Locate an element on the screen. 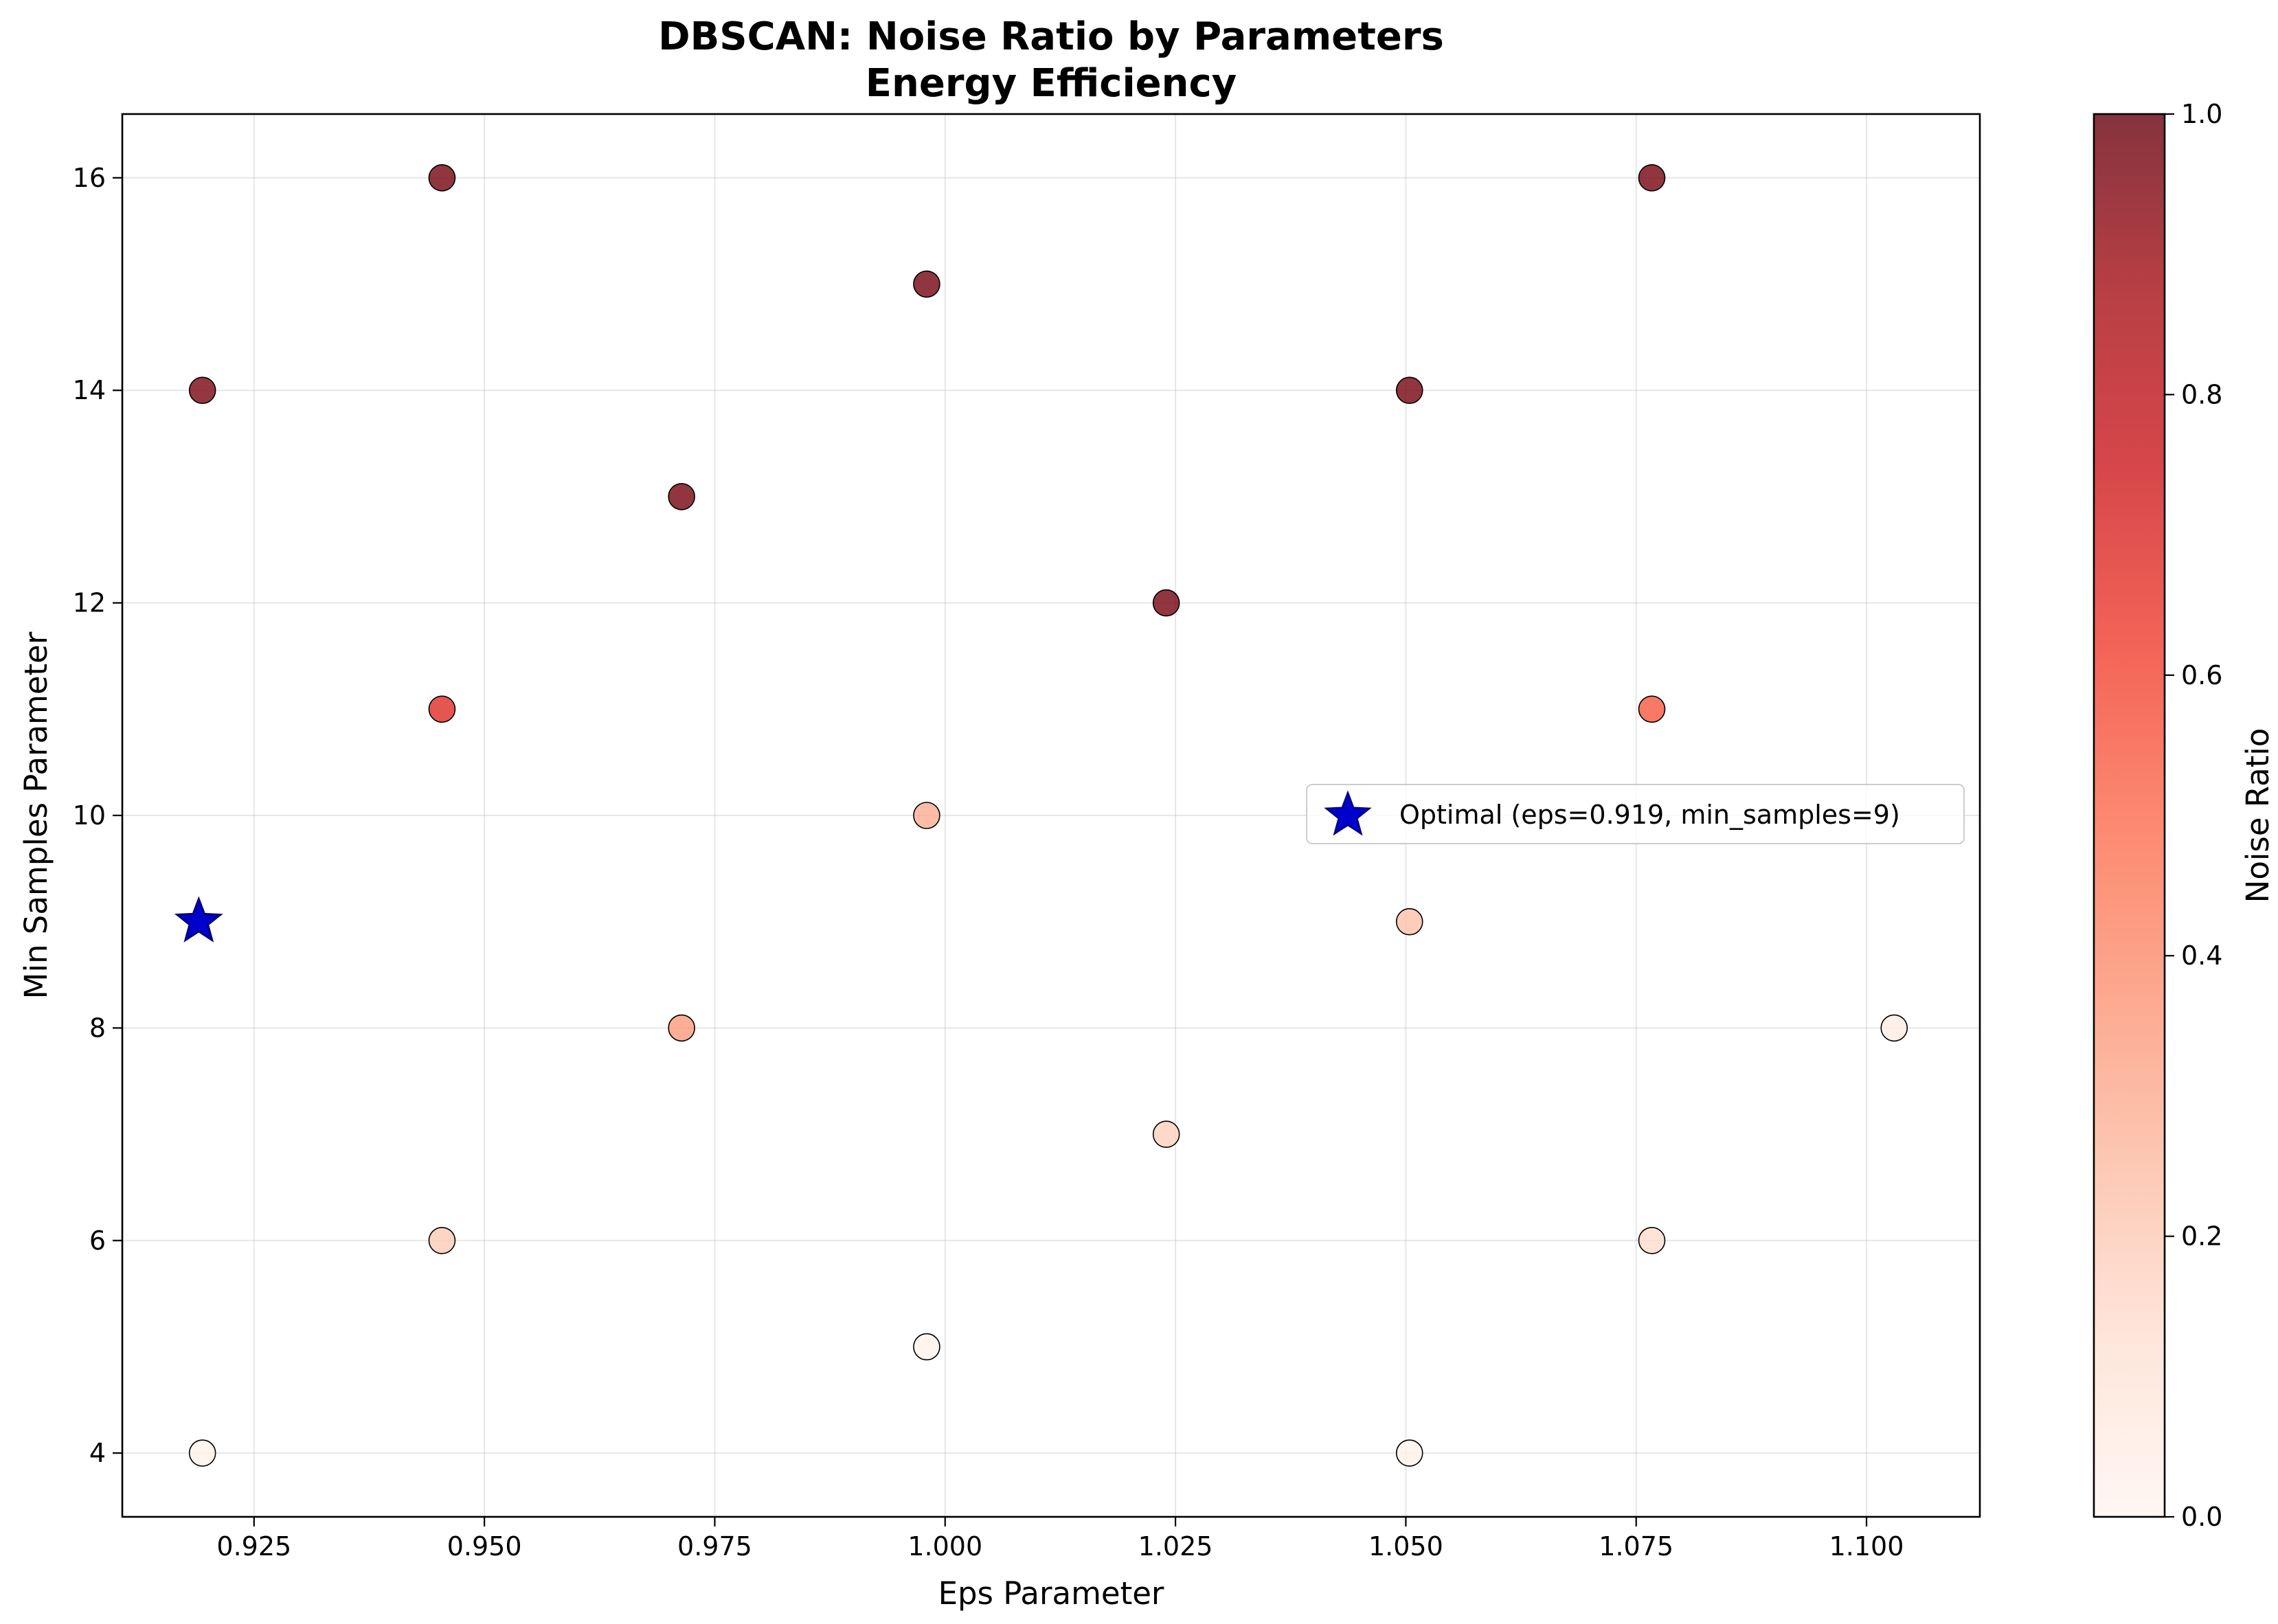 The image size is (2278, 1624). x-tick-label-0: 0.925 is located at coordinates (254, 1546).